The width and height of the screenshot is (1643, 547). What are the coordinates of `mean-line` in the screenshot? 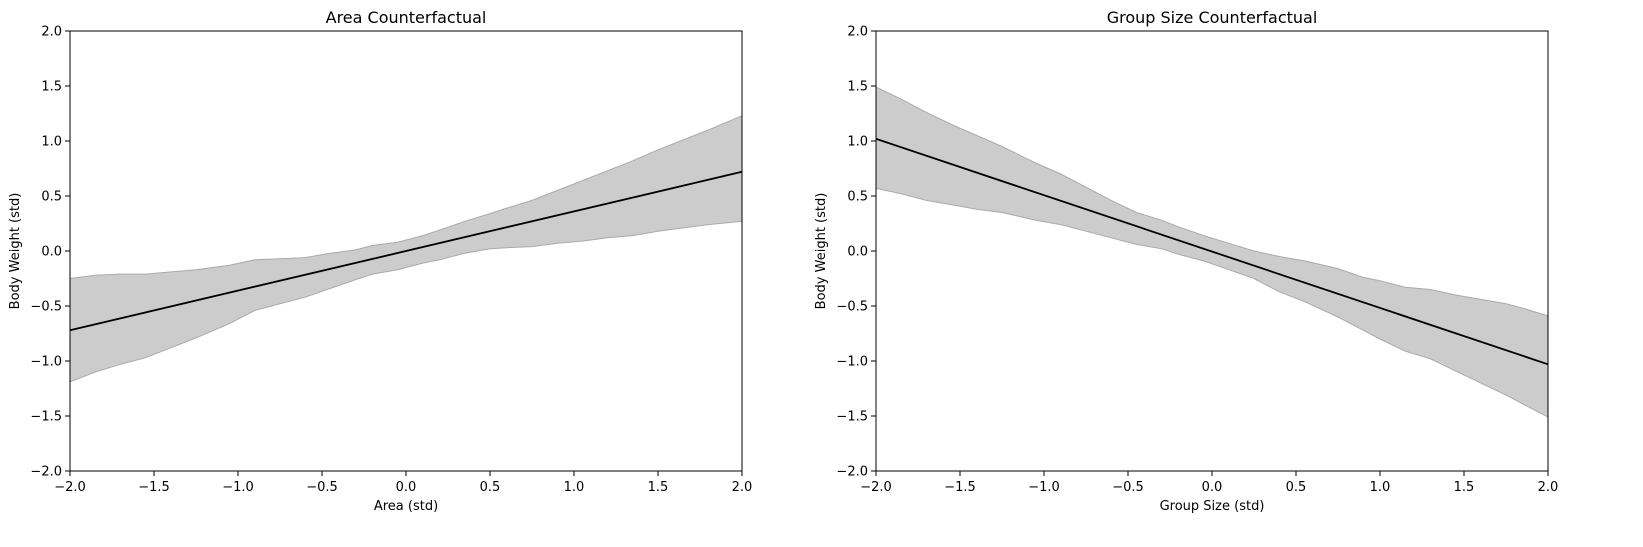 It's located at (406, 251).